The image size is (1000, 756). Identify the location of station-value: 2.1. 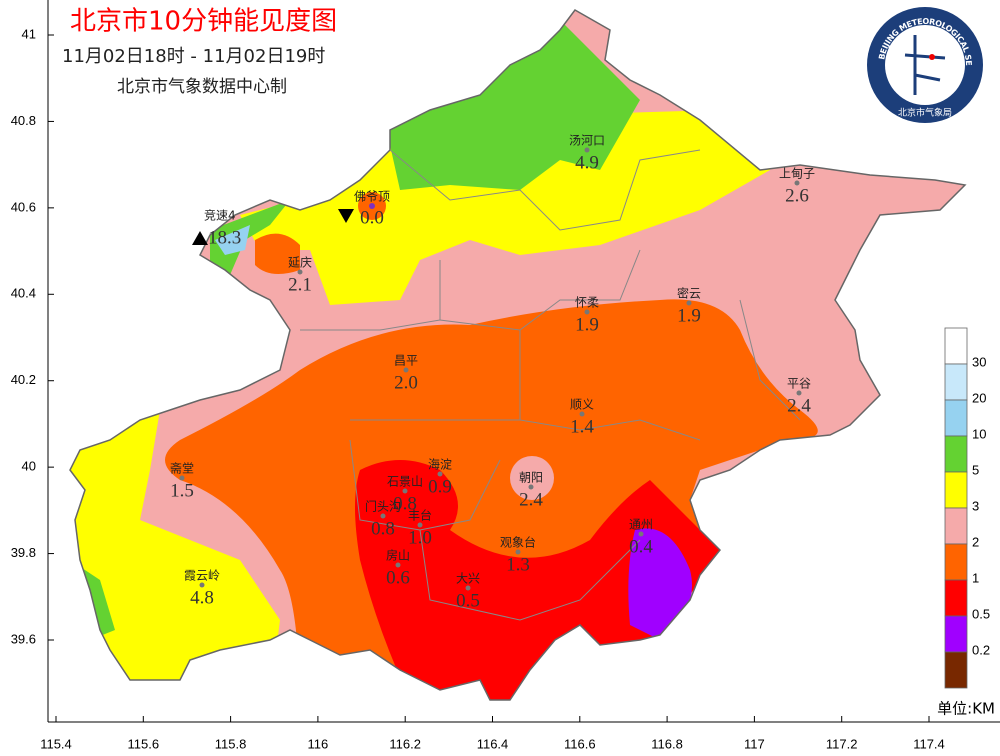
(300, 284).